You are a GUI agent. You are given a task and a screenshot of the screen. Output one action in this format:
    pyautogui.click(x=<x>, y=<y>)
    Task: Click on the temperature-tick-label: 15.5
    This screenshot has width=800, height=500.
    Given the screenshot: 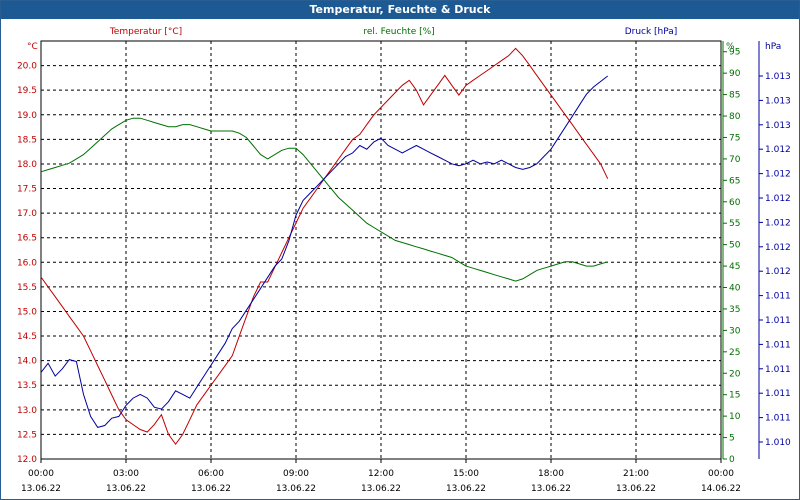 What is the action you would take?
    pyautogui.click(x=27, y=288)
    